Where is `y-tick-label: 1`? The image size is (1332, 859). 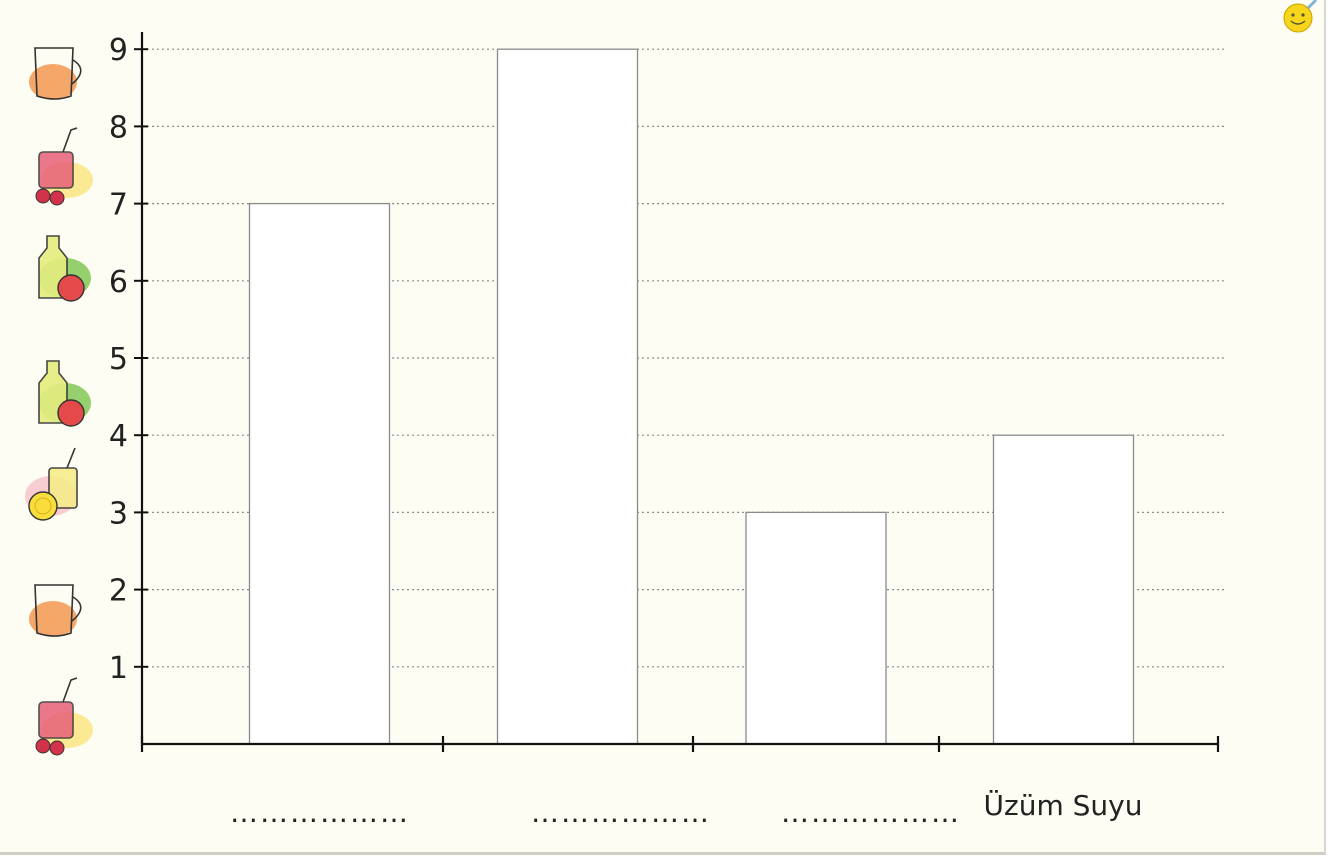 y-tick-label: 1 is located at coordinates (118, 668).